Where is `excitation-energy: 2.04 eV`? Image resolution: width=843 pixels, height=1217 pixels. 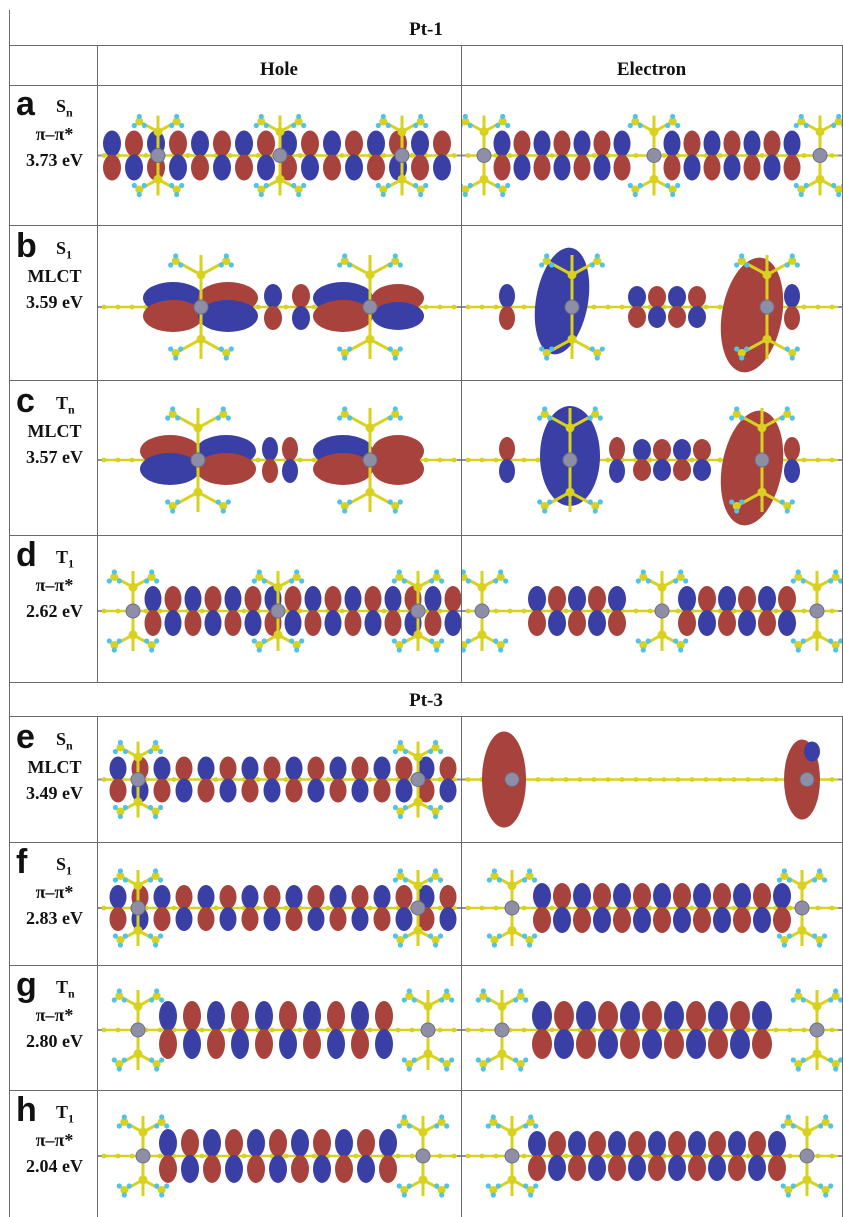 excitation-energy: 2.04 eV is located at coordinates (54, 1166).